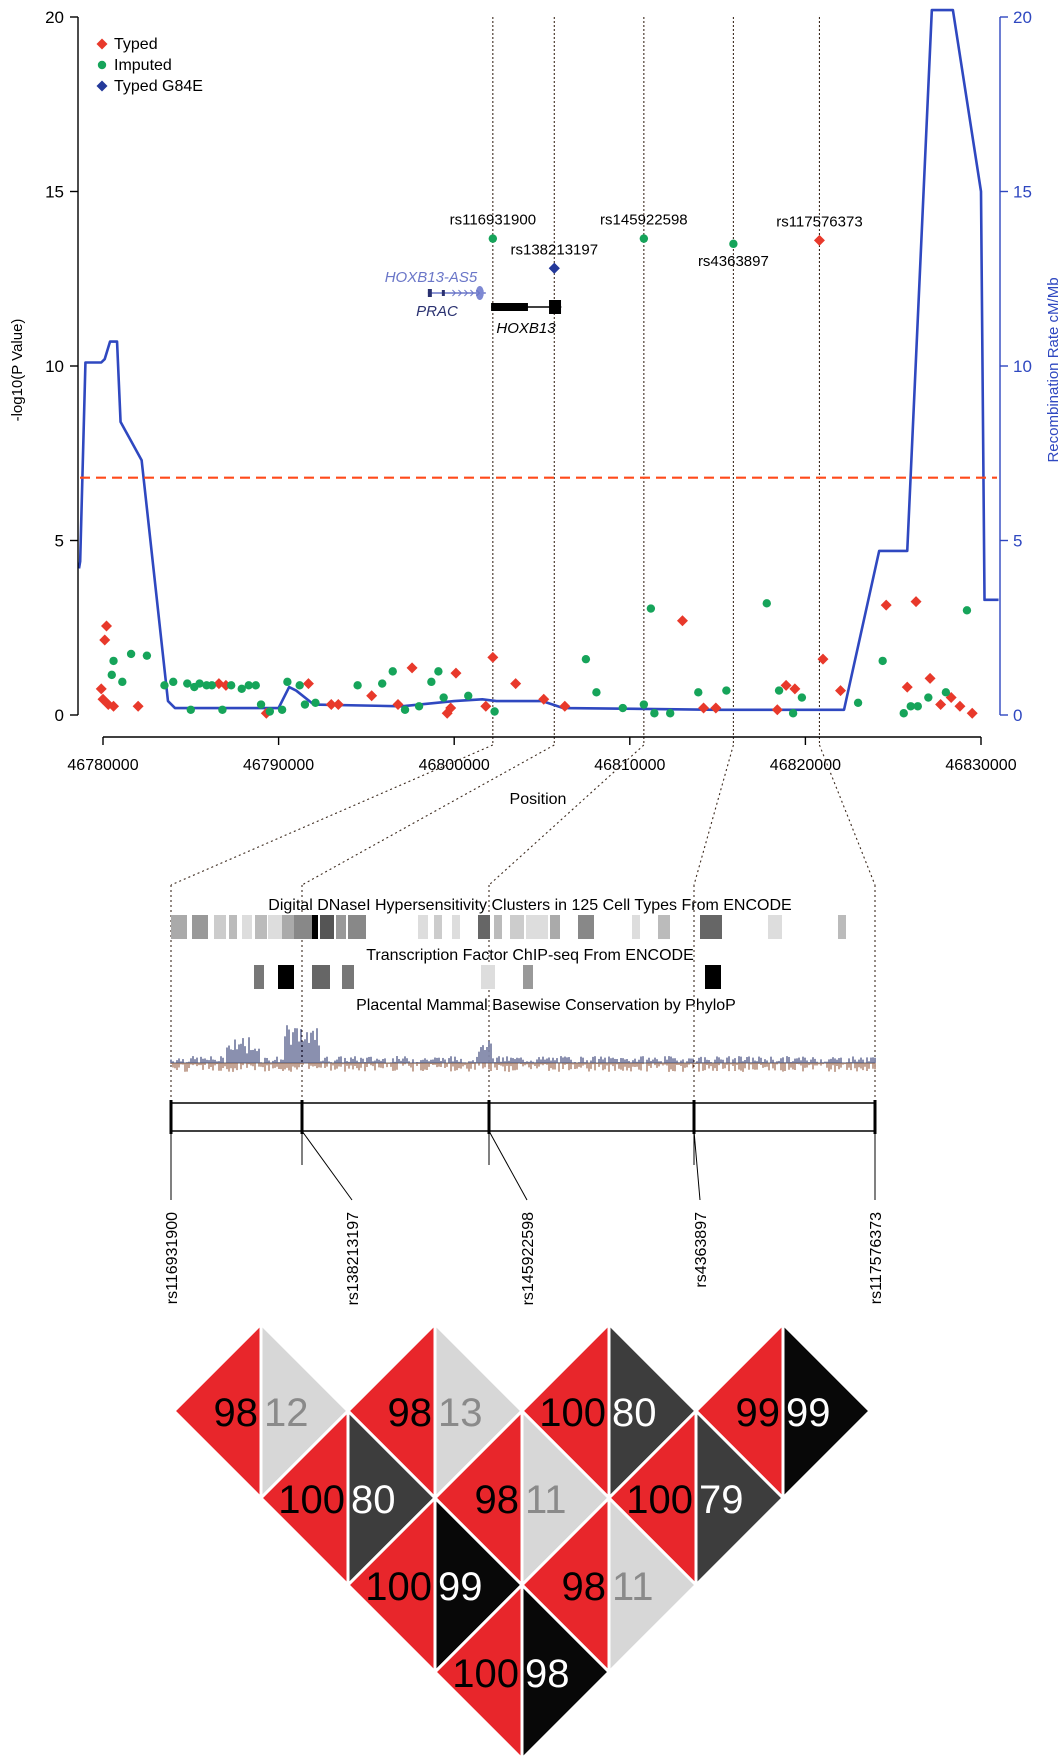 This screenshot has height=1761, width=1064. What do you see at coordinates (758, 1413) in the screenshot?
I see `ld-value-left: 99` at bounding box center [758, 1413].